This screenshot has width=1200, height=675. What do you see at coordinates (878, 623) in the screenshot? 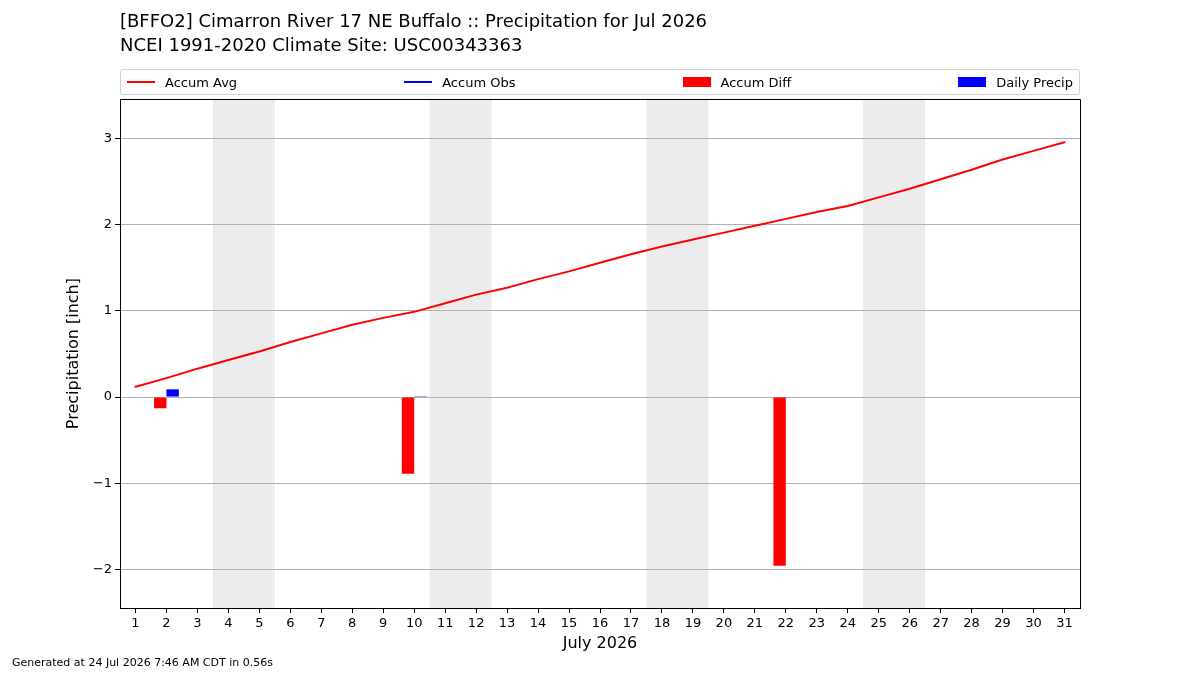
I see `x-tick-label: 25` at bounding box center [878, 623].